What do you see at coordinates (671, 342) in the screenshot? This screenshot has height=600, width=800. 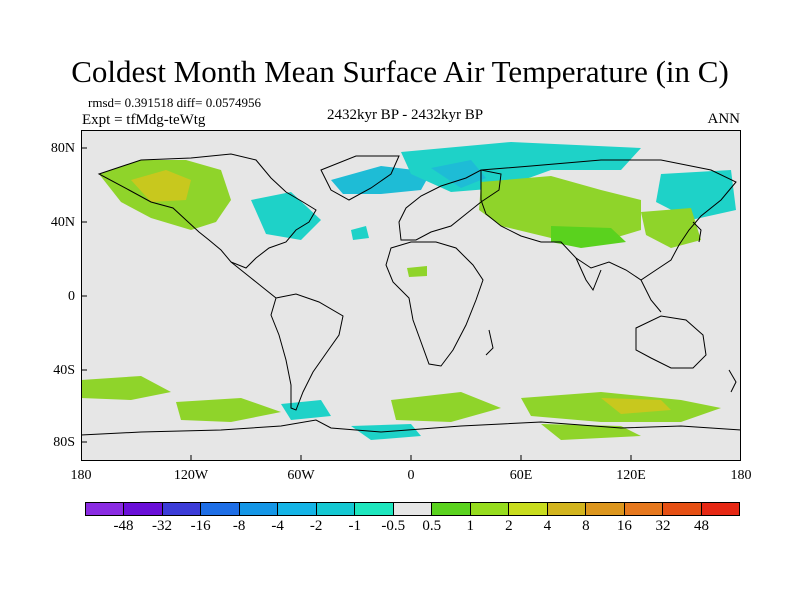 I see `coast-australia` at bounding box center [671, 342].